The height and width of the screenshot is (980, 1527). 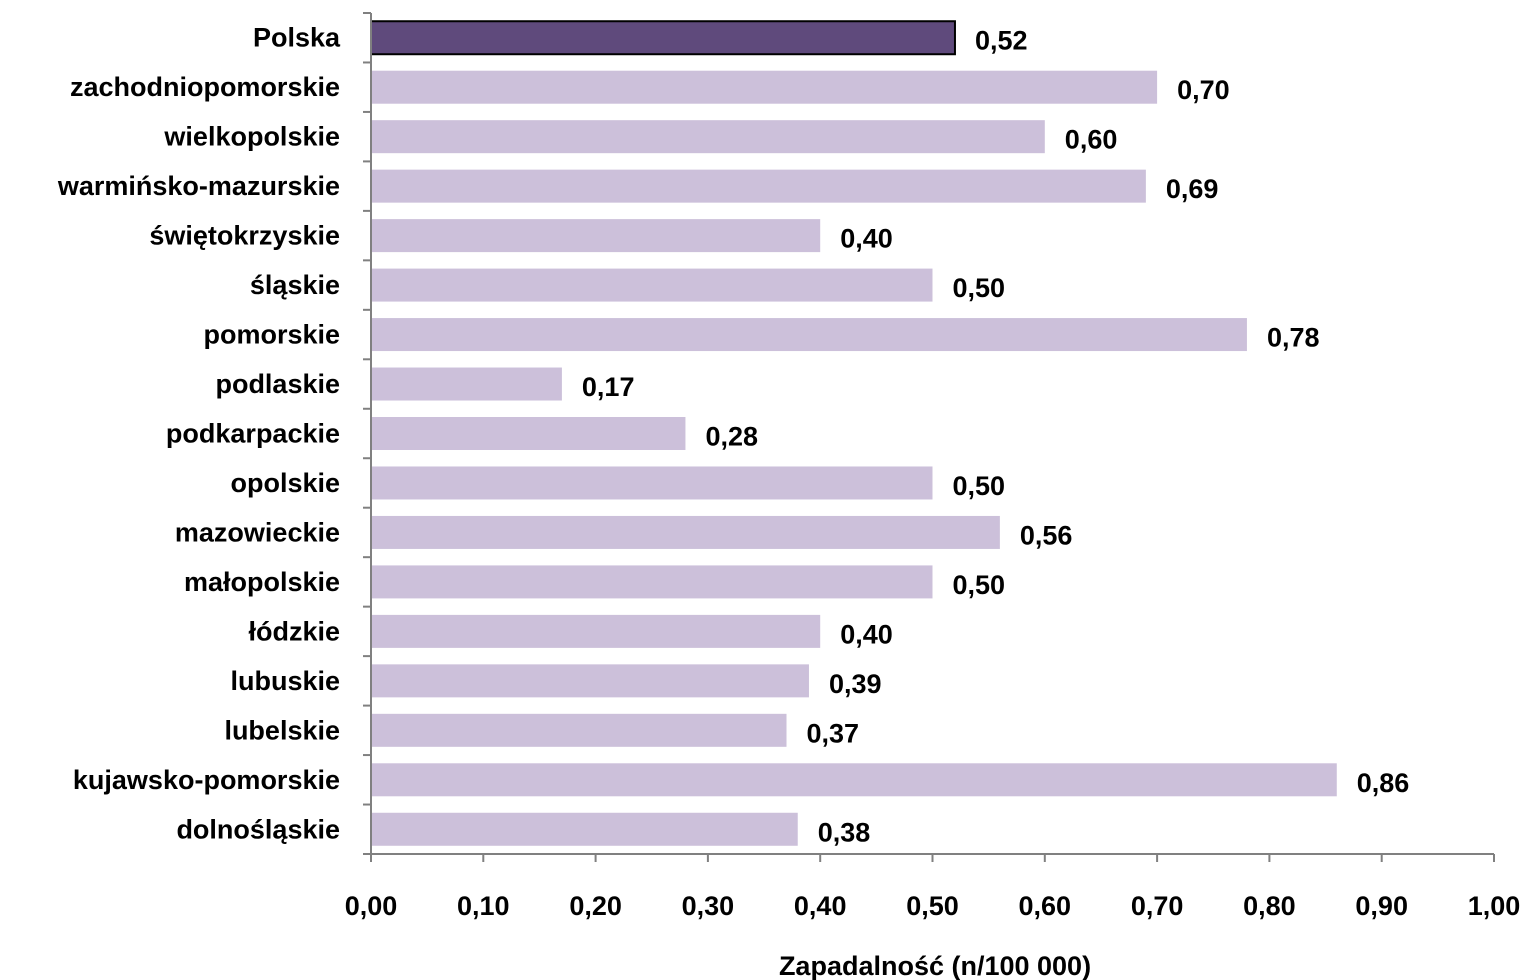 What do you see at coordinates (206, 780) in the screenshot?
I see `category-label: kujawsko-pomorskie` at bounding box center [206, 780].